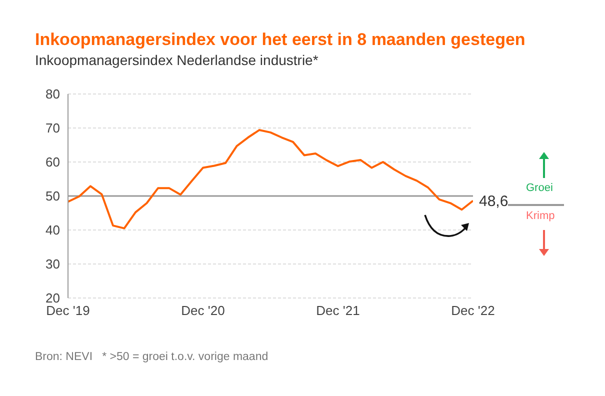 This screenshot has width=605, height=396. I want to click on y-tick-label: 30, so click(53, 264).